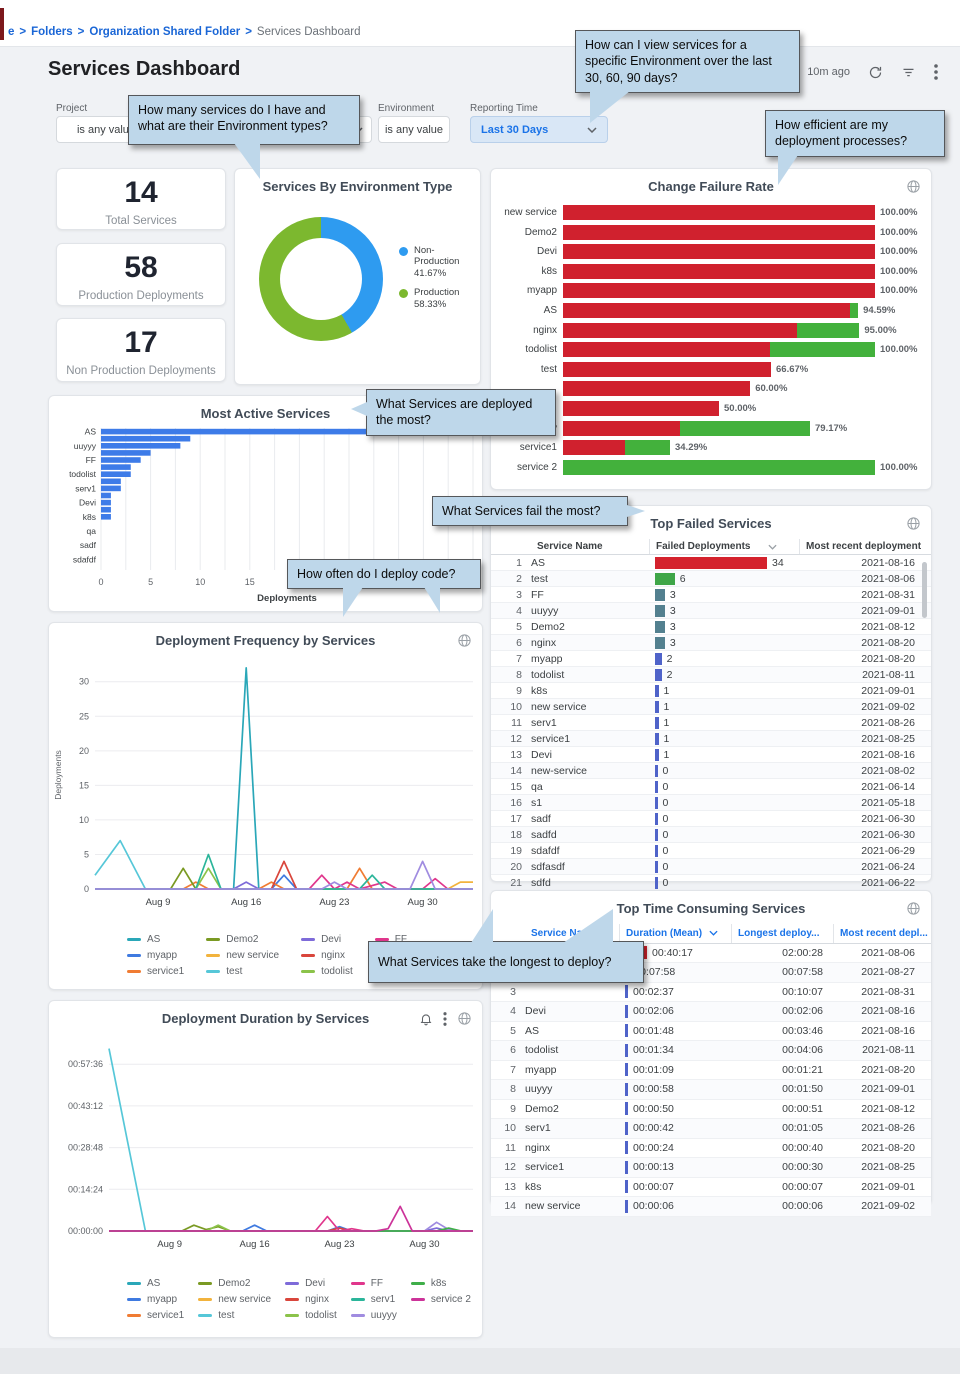 This screenshot has width=960, height=1374. Describe the element at coordinates (924, 590) in the screenshot. I see `scrollbar-thumb` at that location.